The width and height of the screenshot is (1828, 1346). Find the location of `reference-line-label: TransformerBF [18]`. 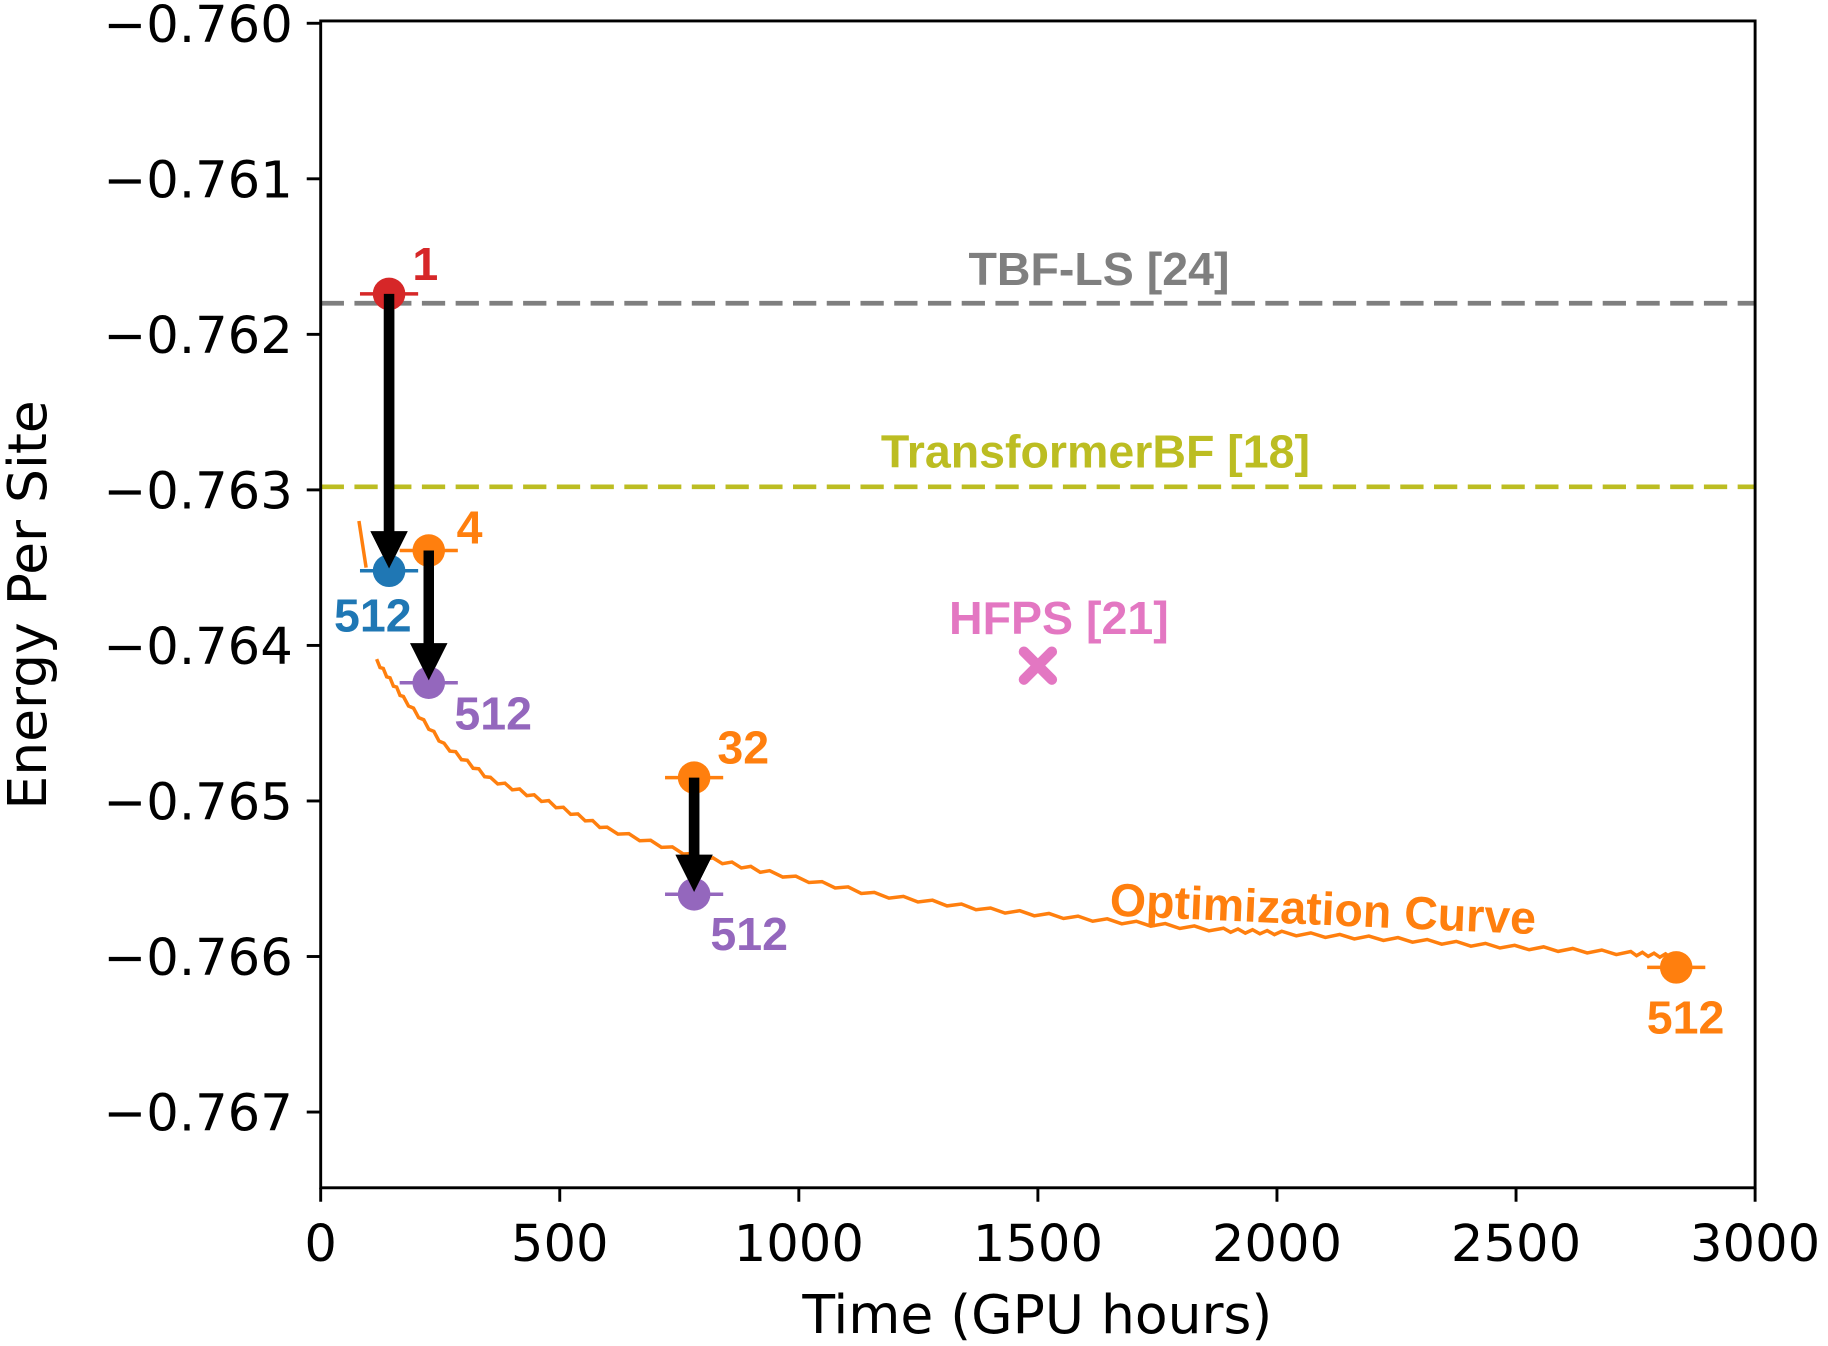

reference-line-label: TransformerBF [18] is located at coordinates (1095, 452).